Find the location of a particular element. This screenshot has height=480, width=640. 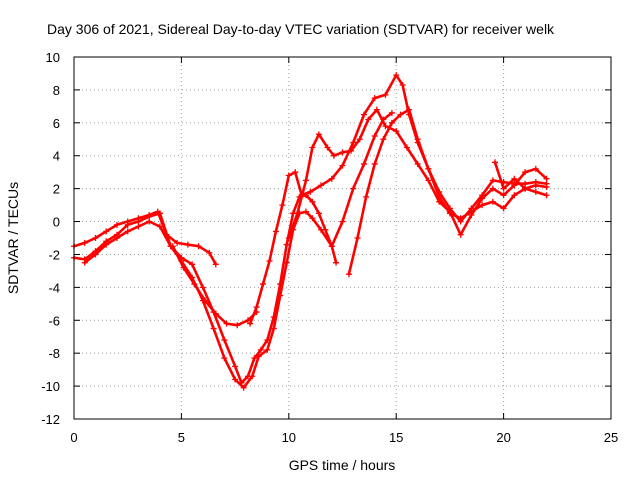

y-tick-label: -10 is located at coordinates (50, 386).